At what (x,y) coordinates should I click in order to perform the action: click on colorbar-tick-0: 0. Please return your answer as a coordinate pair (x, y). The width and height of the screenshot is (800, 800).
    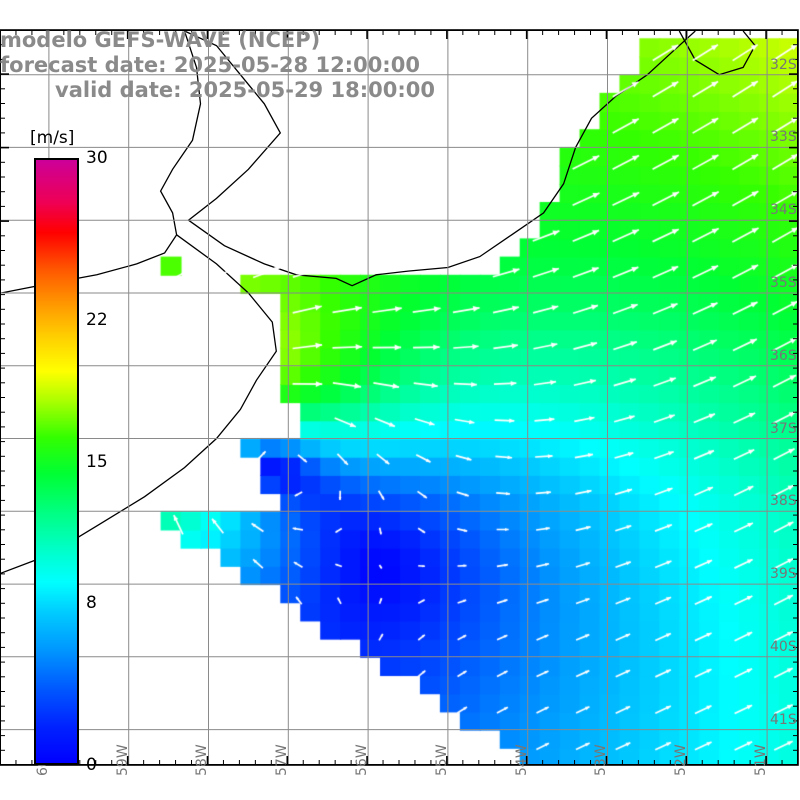
    Looking at the image, I should click on (91, 765).